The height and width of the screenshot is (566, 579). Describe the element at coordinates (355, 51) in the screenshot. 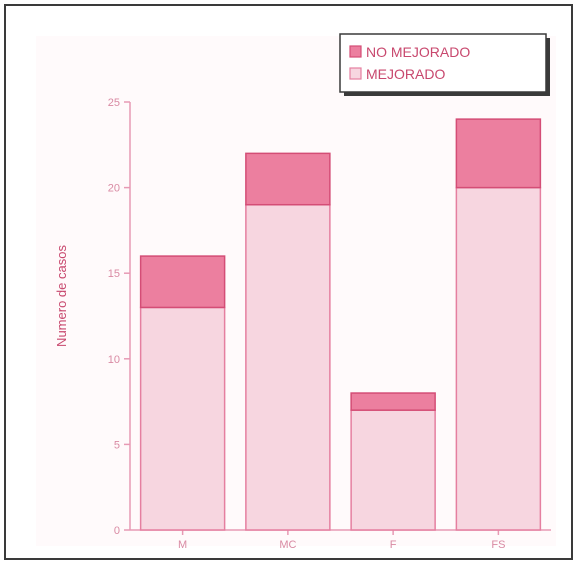

I see `legend-swatch-no-mejorado` at that location.